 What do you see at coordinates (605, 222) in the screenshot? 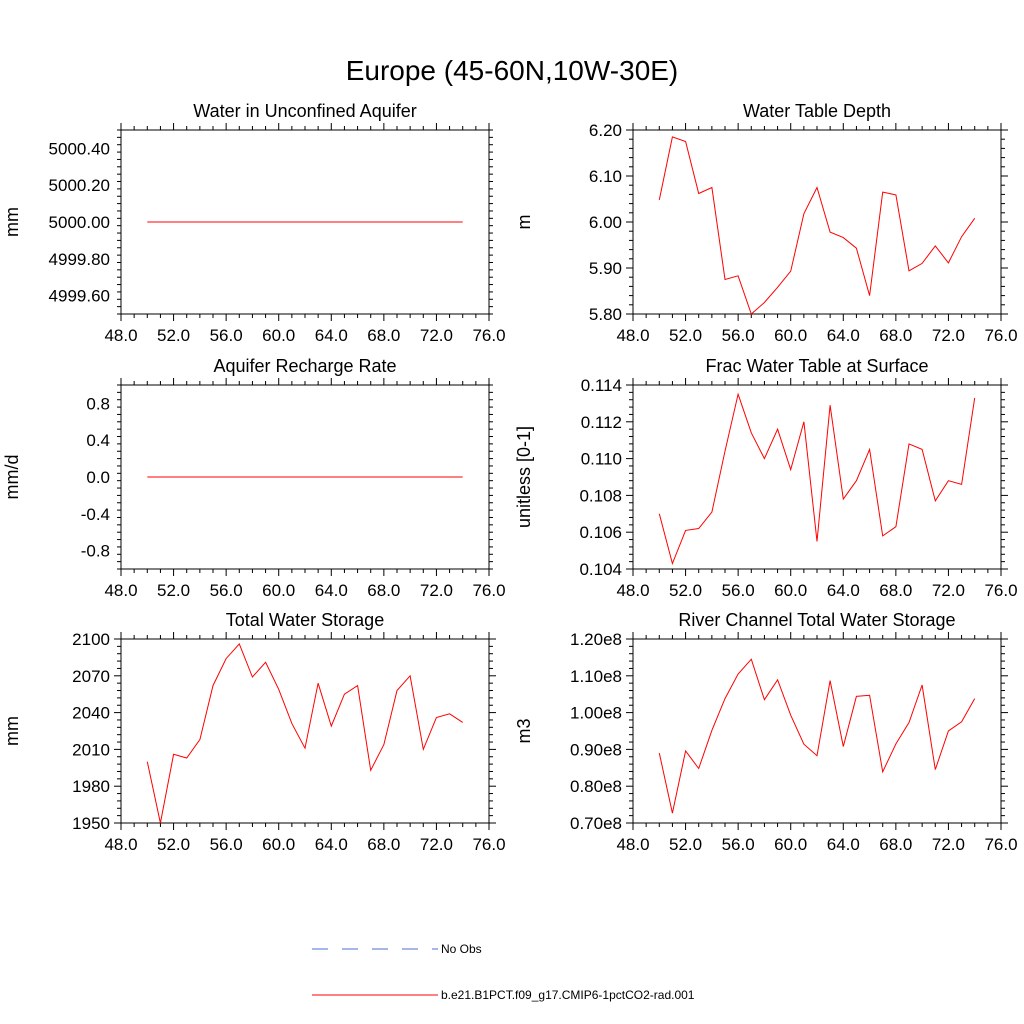
I see `y-tick-label-water-table-depth: 6.00` at bounding box center [605, 222].